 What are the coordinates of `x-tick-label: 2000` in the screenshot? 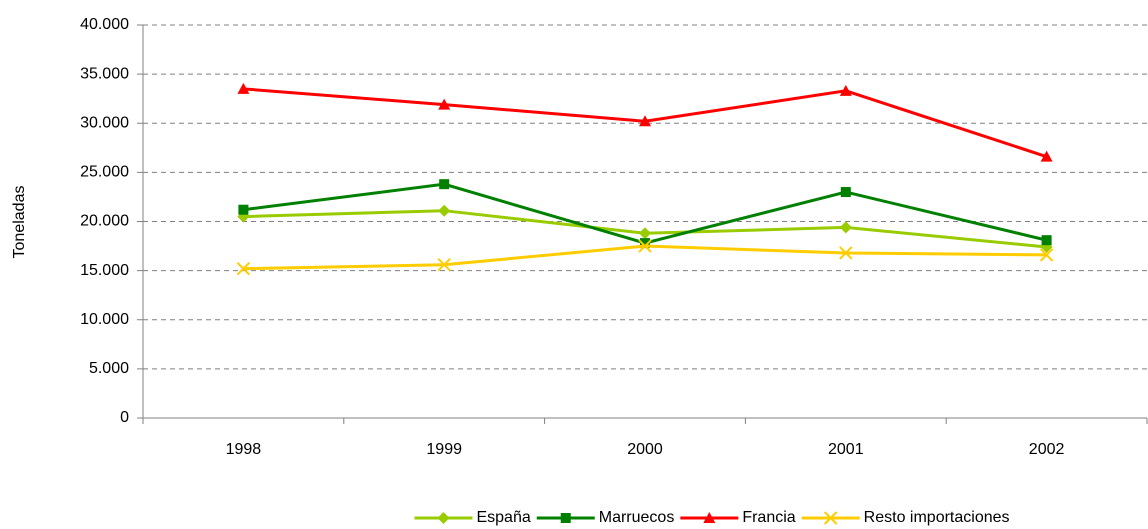 It's located at (645, 449).